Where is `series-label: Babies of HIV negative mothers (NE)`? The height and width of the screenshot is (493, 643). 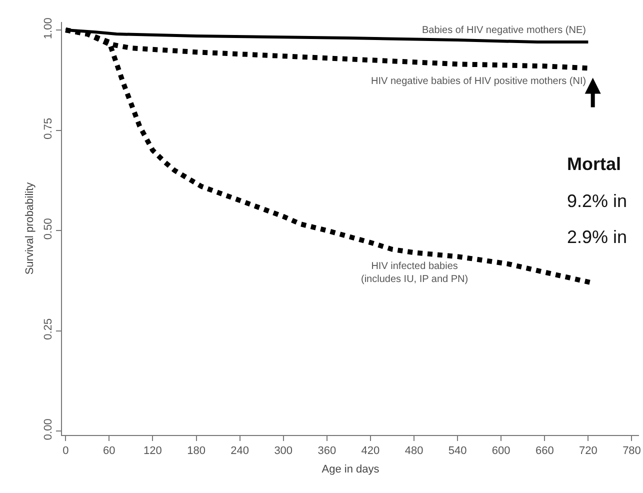 series-label: Babies of HIV negative mothers (NE) is located at coordinates (504, 30).